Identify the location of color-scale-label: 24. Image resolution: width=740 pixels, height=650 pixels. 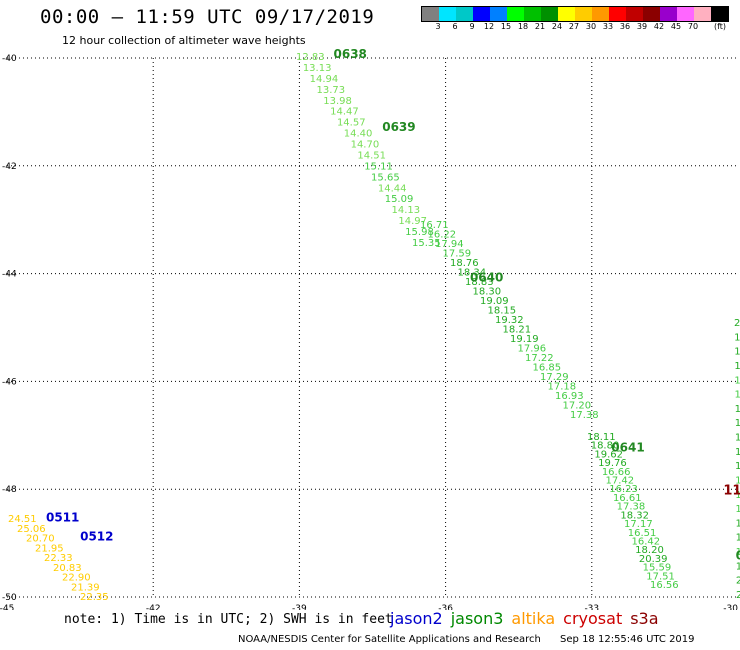
(557, 26).